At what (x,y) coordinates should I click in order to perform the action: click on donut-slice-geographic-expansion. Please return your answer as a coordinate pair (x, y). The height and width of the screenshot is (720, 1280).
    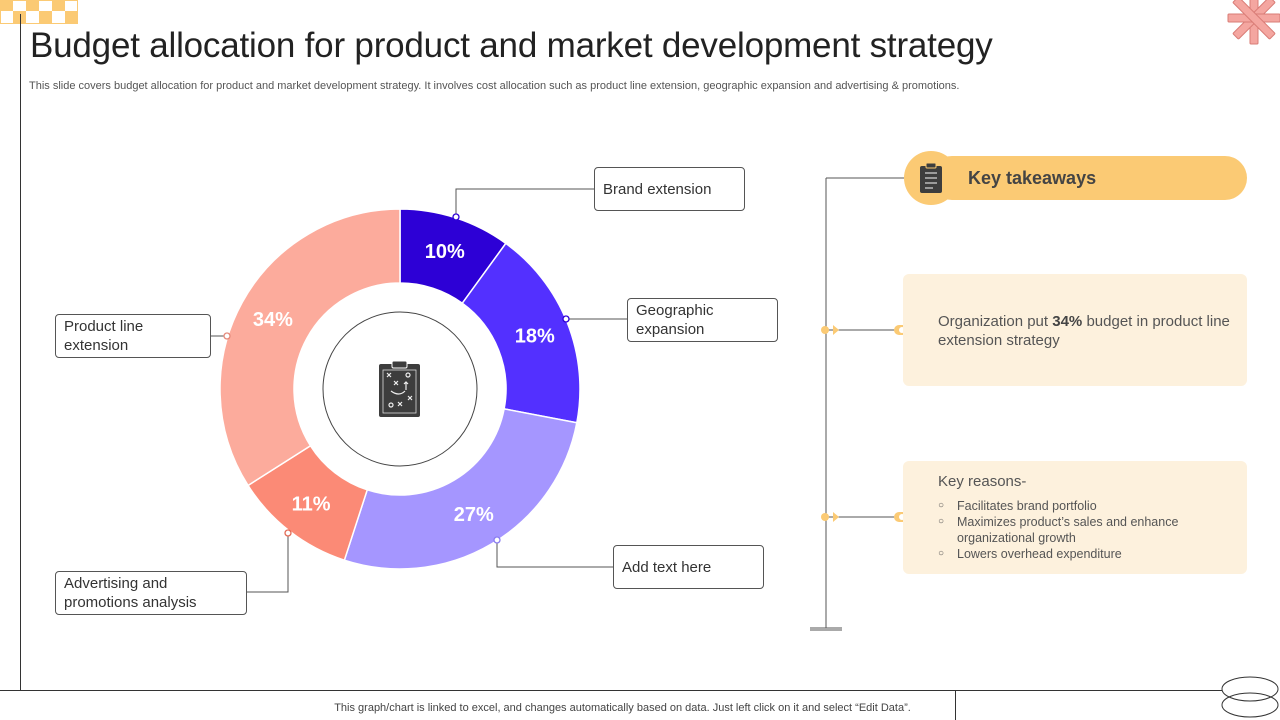
    Looking at the image, I should click on (521, 333).